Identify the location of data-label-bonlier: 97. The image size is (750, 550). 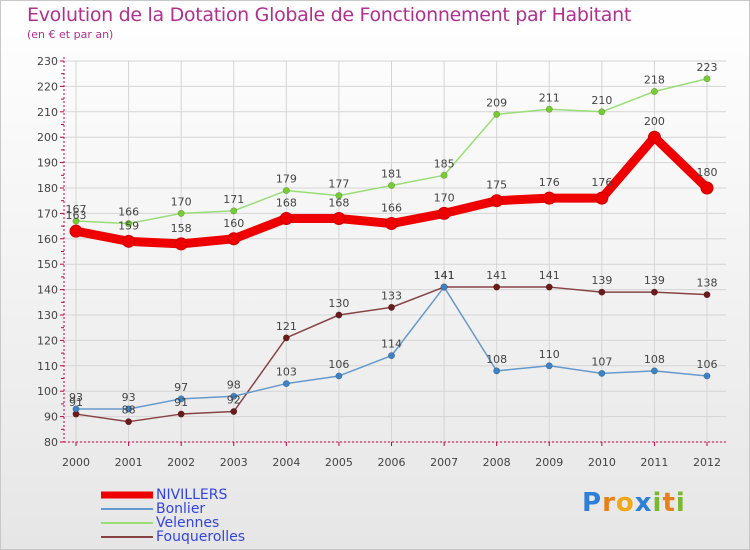
(181, 387).